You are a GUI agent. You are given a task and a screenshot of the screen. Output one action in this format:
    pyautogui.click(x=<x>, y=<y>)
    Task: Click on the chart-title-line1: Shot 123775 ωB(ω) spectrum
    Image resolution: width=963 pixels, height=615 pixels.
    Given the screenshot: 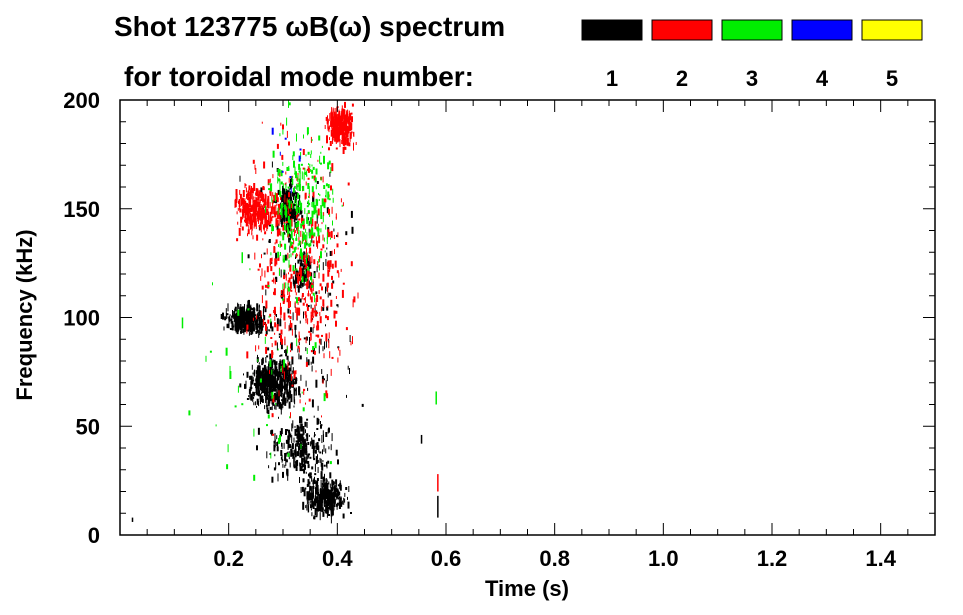 What is the action you would take?
    pyautogui.click(x=309, y=26)
    